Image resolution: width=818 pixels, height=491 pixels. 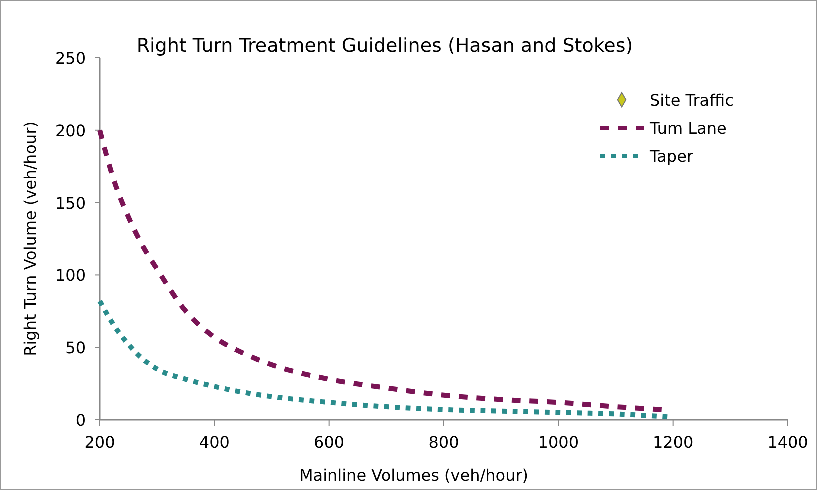 What do you see at coordinates (70, 203) in the screenshot?
I see `y-tick-label: 150` at bounding box center [70, 203].